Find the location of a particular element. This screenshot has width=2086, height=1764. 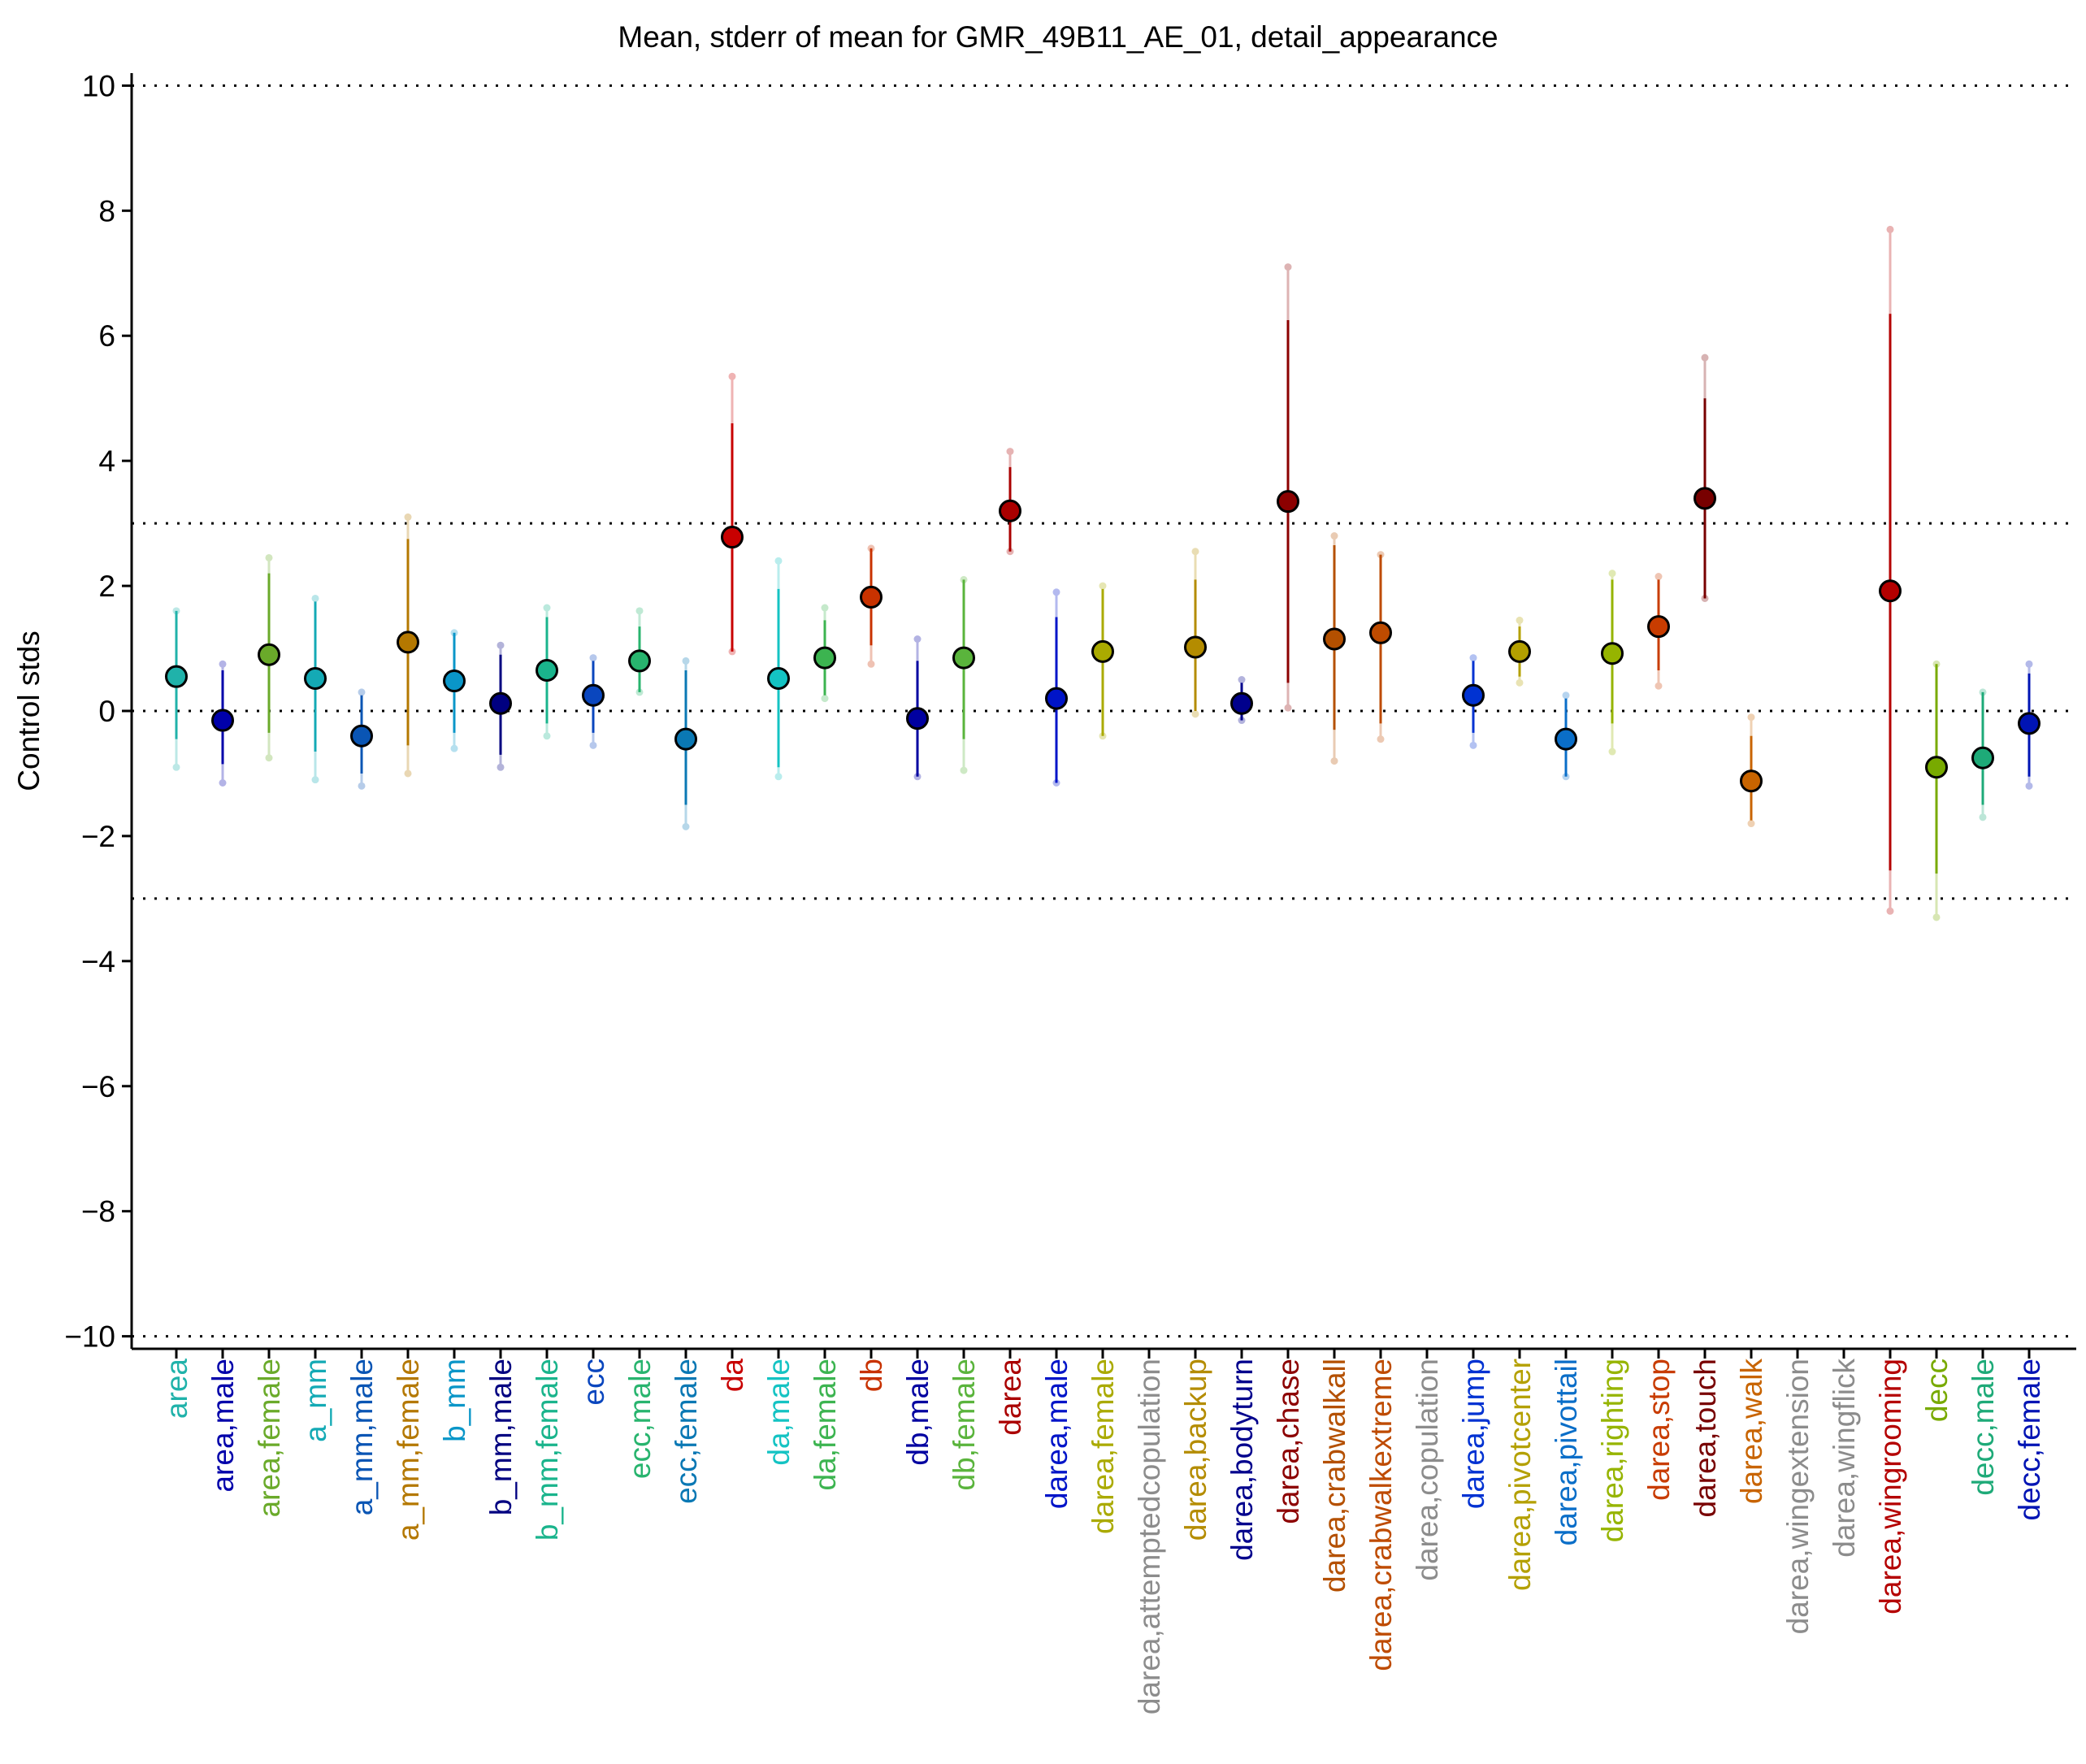

x-tick-label: darea,backup is located at coordinates (1195, 1450).